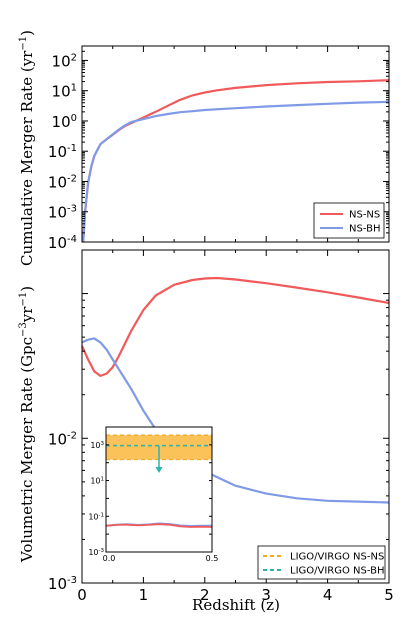 This screenshot has height=623, width=415. What do you see at coordinates (159, 489) in the screenshot?
I see `inset-frame` at bounding box center [159, 489].